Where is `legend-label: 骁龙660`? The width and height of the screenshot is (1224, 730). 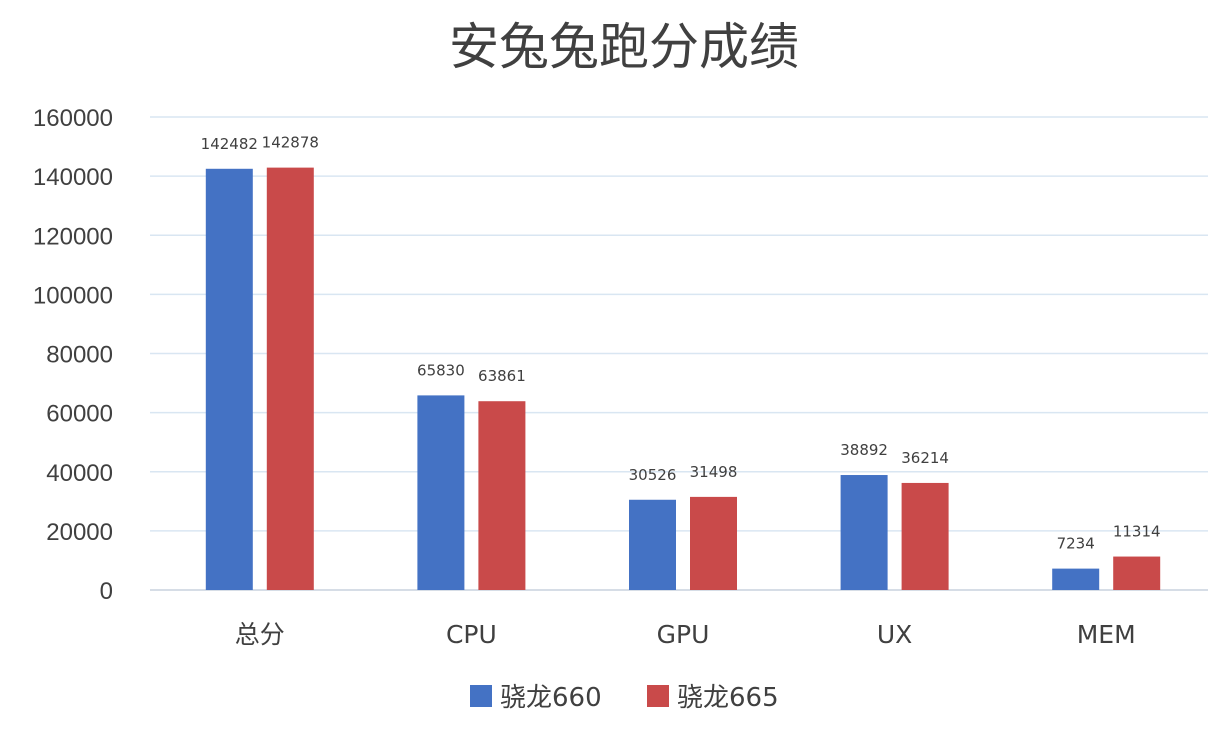 legend-label: 骁龙660 is located at coordinates (551, 698).